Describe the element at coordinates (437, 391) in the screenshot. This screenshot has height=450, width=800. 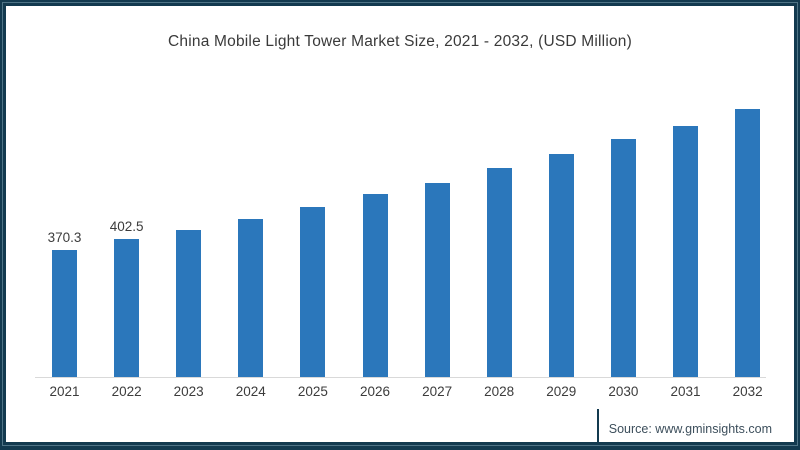
I see `x-tick-label-2027: 2027` at that location.